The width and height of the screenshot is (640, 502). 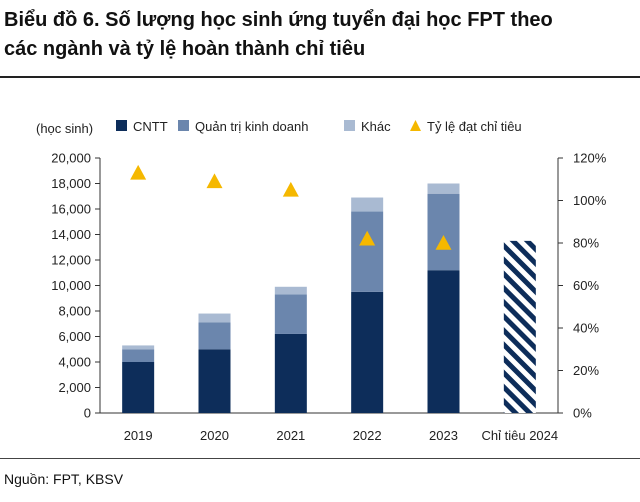 What do you see at coordinates (367, 238) in the screenshot?
I see `rate-marker-2022` at bounding box center [367, 238].